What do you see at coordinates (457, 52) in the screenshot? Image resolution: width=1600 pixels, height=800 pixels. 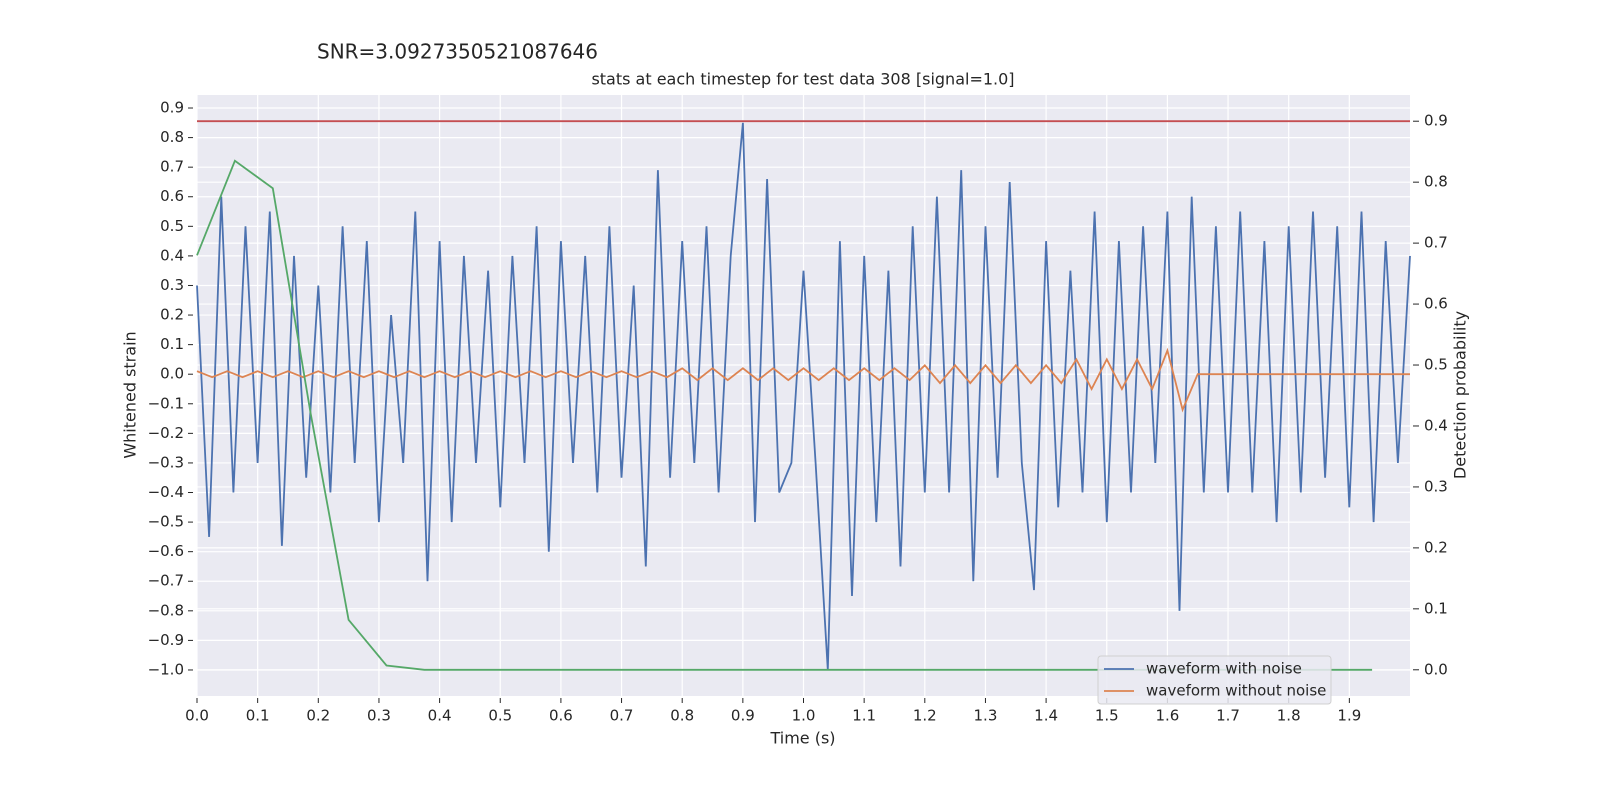 I see `suptitle: SNR=3.0927350521087646` at bounding box center [457, 52].